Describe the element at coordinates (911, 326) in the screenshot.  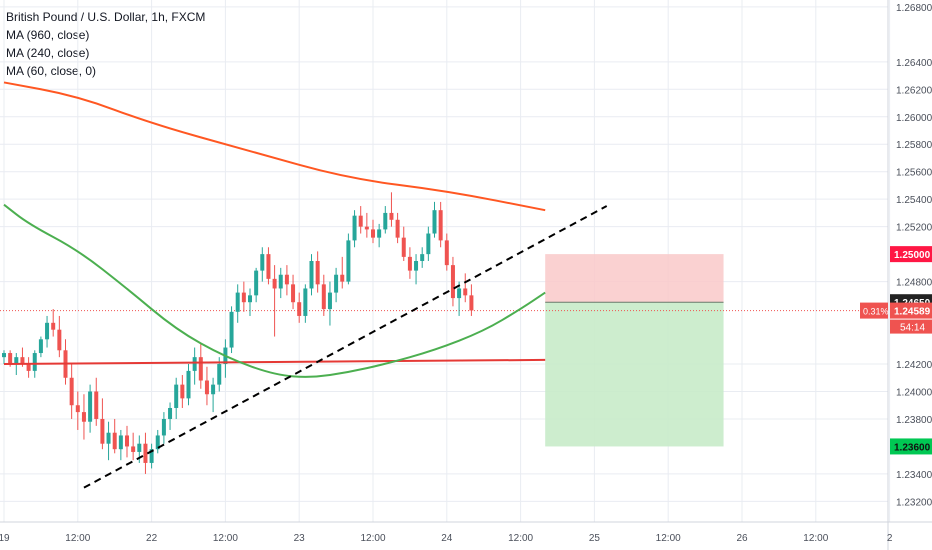
I see `countdown-bg` at that location.